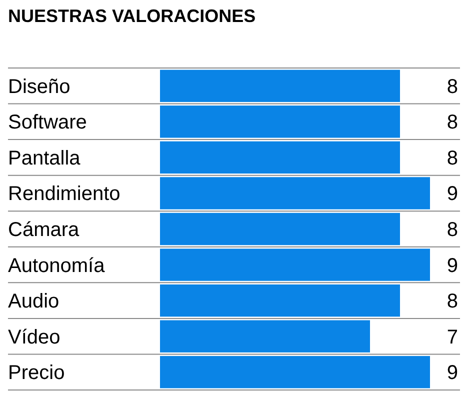  What do you see at coordinates (452, 337) in the screenshot?
I see `data-label: 7` at bounding box center [452, 337].